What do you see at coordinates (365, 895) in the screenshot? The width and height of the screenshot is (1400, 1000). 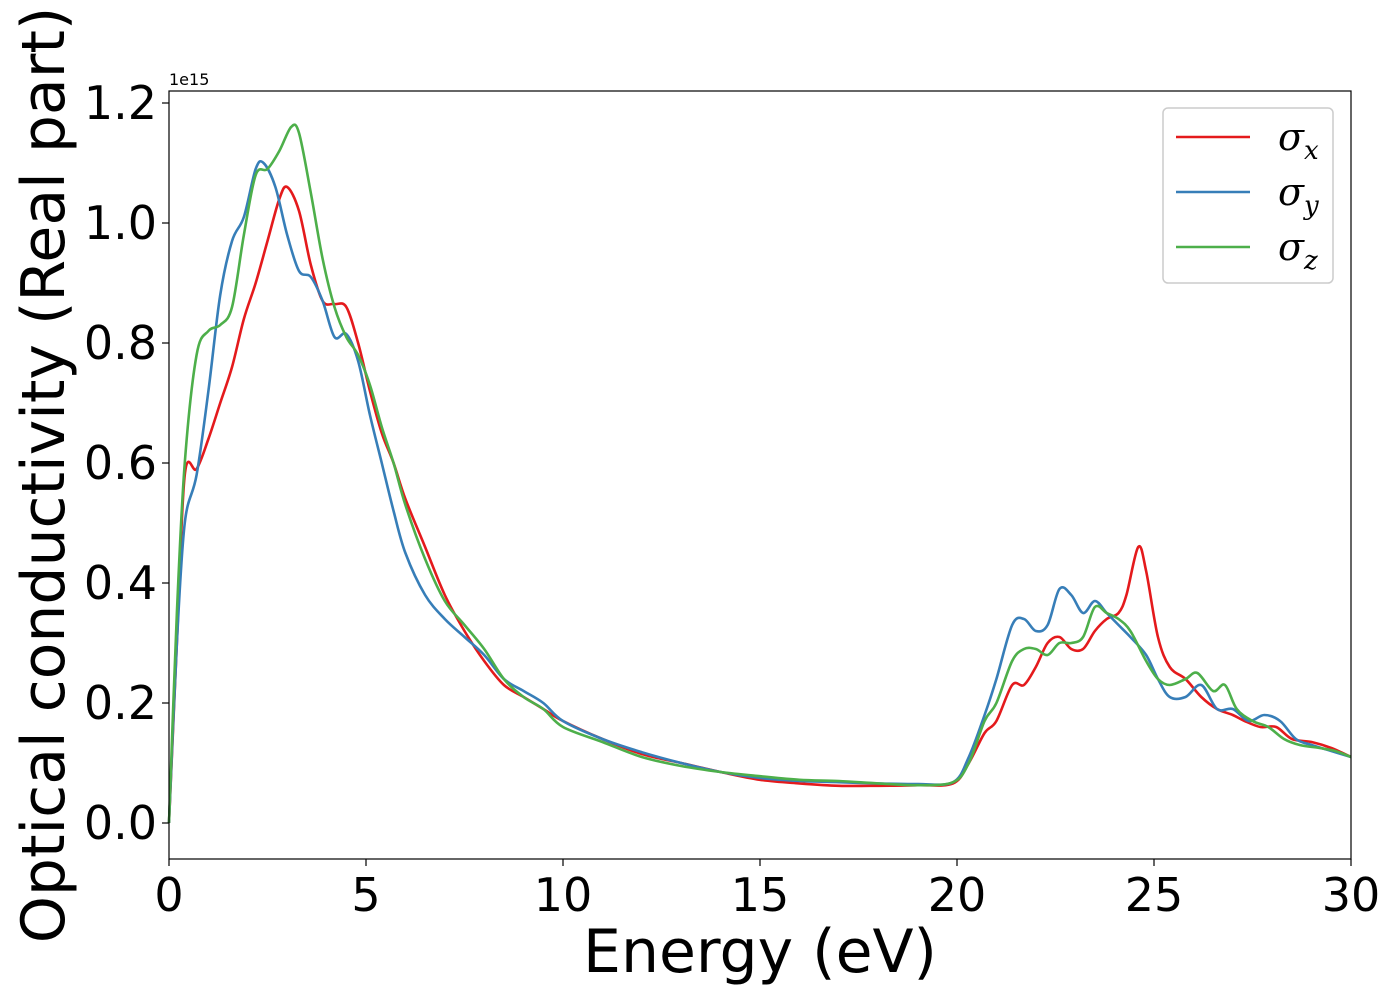 I see `x-tick-label: 5` at bounding box center [365, 895].